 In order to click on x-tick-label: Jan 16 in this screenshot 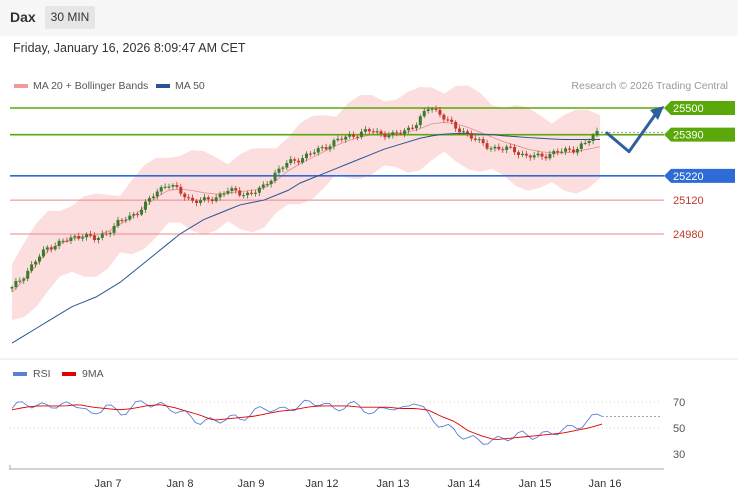, I will do `click(604, 484)`.